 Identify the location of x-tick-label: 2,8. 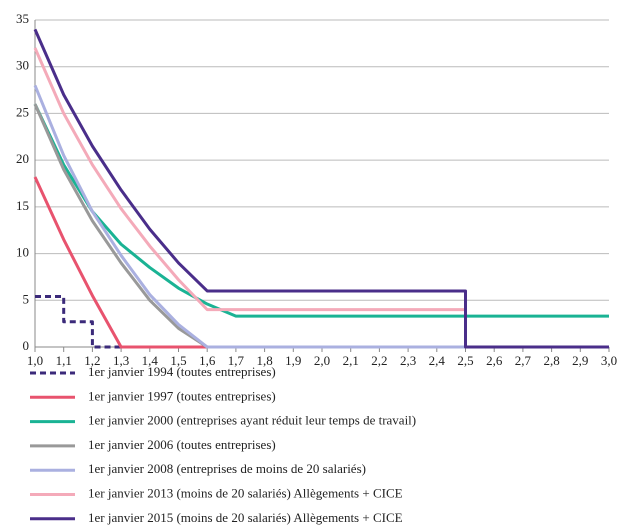
(551, 360).